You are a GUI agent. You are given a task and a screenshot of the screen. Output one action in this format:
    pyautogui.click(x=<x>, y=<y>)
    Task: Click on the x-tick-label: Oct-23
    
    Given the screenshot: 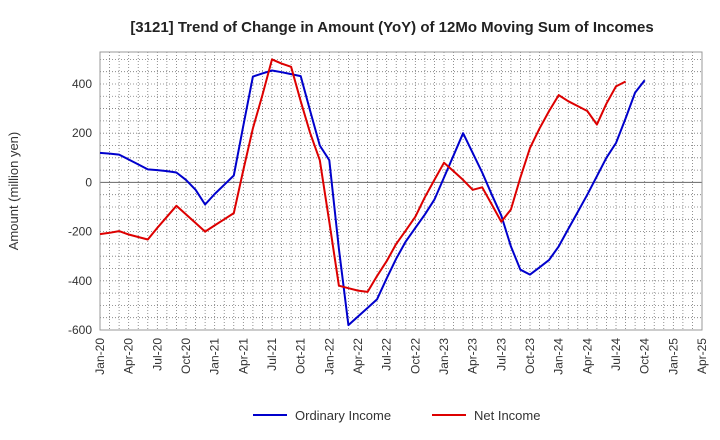 What is the action you would take?
    pyautogui.click(x=530, y=356)
    